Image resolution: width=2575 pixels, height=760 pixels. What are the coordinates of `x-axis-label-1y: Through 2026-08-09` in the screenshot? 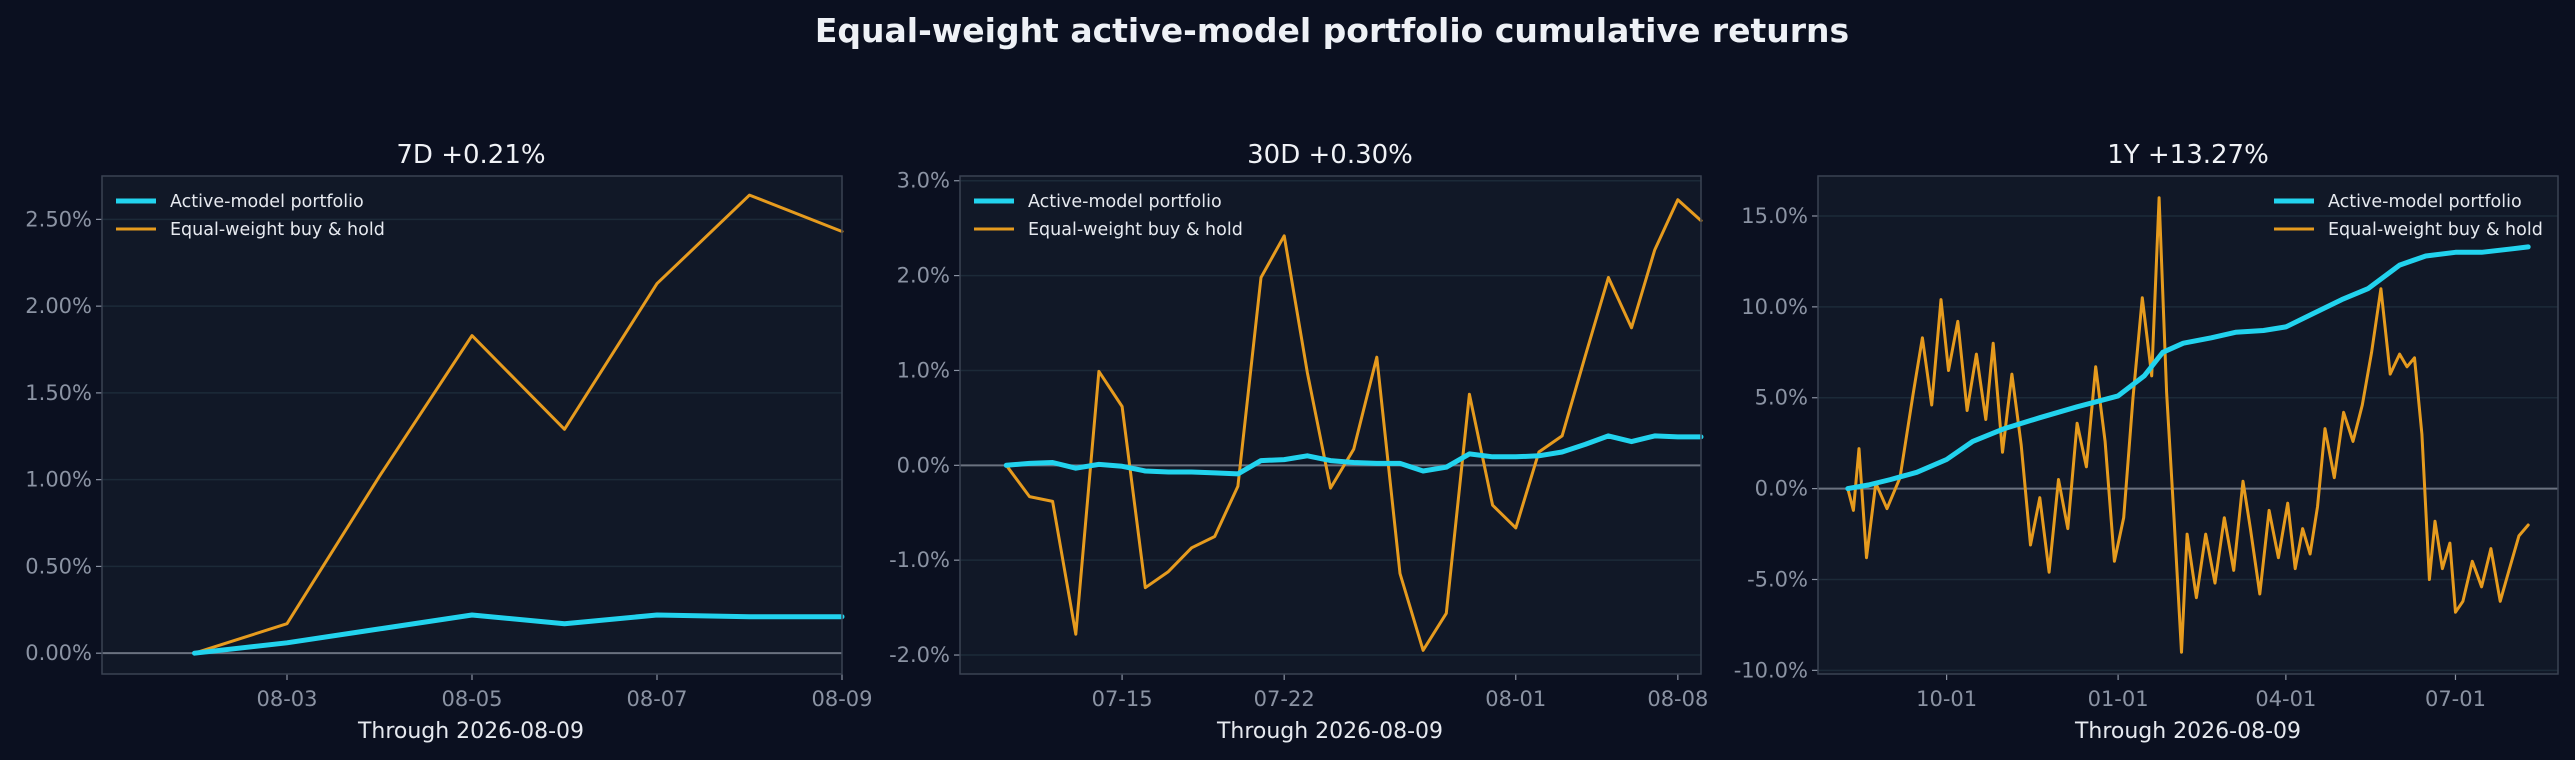 It's located at (2187, 731).